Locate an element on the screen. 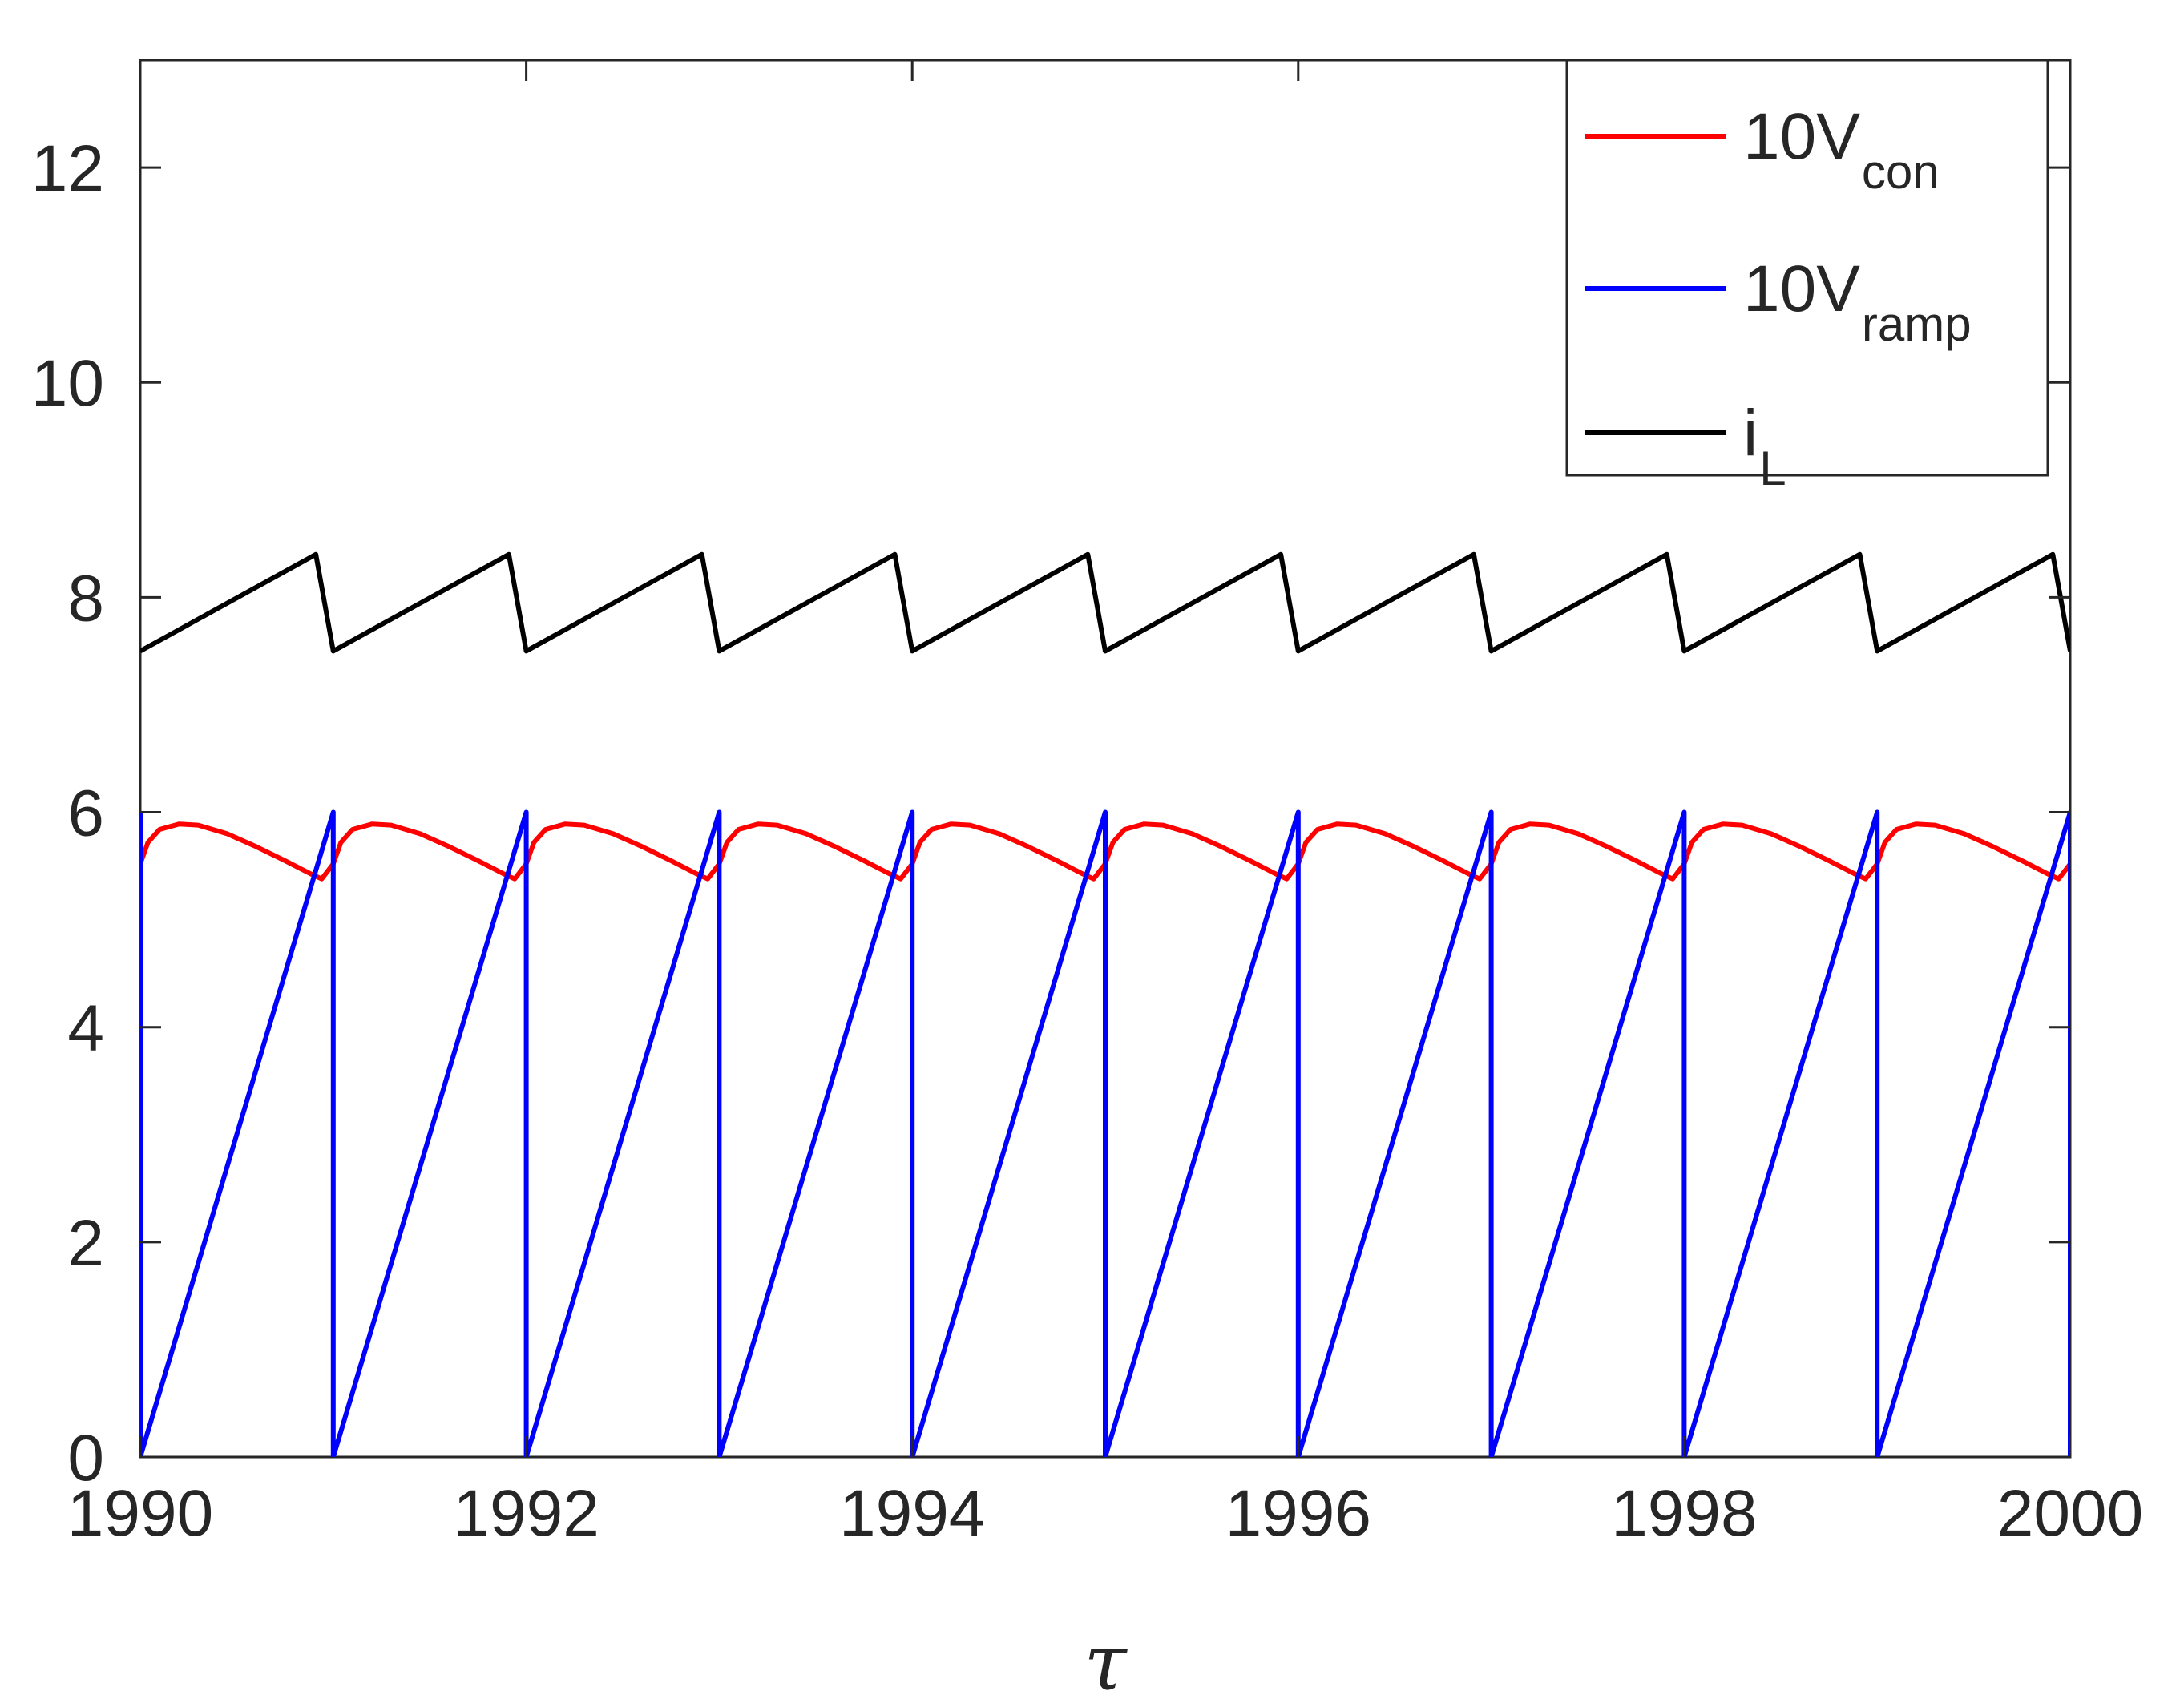  x-tick-label: 1998 is located at coordinates (1684, 1513).